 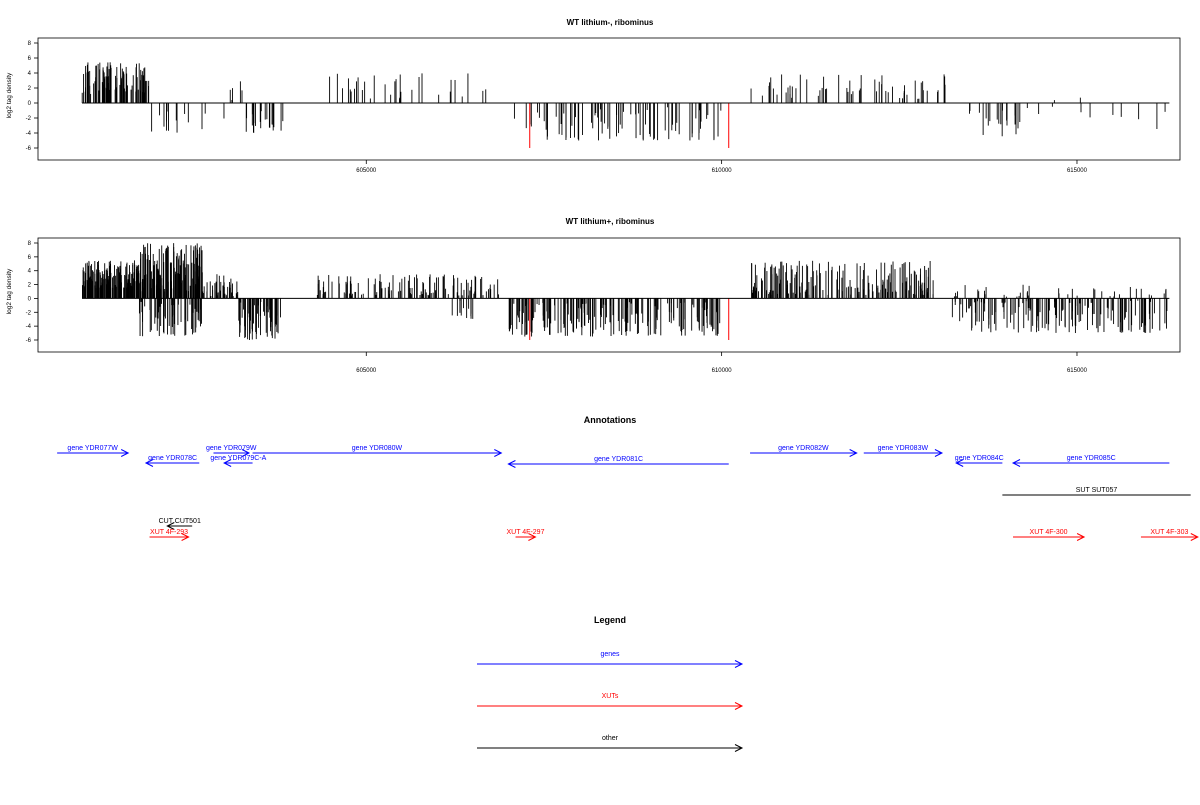 I want to click on feature-other: CUT CUT501, so click(x=180, y=524).